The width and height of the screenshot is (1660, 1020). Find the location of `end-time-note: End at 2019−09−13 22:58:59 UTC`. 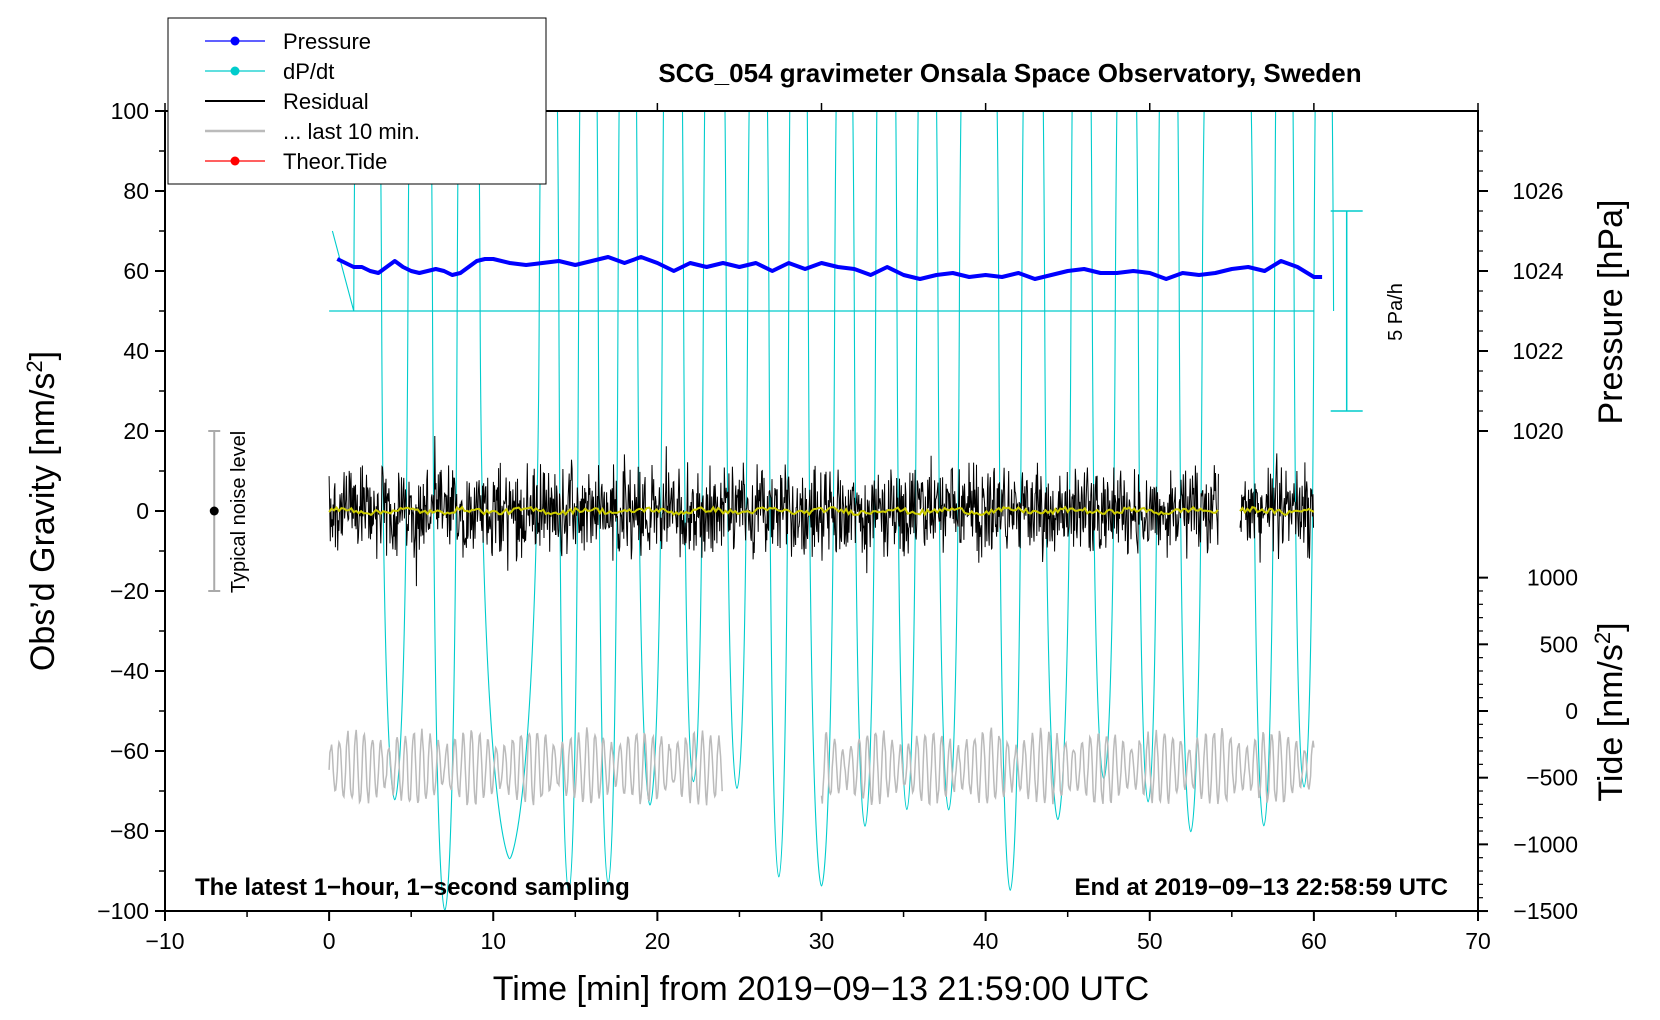

end-time-note: End at 2019−09−13 22:58:59 UTC is located at coordinates (1261, 887).